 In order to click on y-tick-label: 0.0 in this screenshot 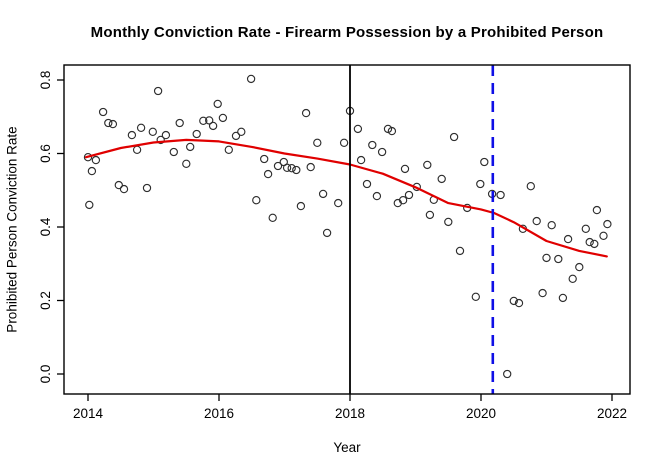, I will do `click(45, 374)`.